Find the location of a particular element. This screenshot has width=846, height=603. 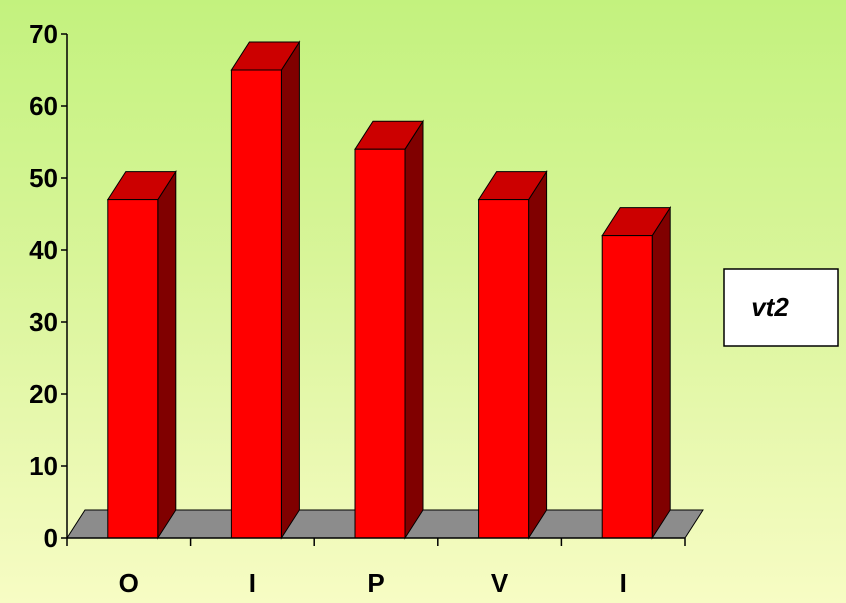

y-tick-label: 60 is located at coordinates (43, 106).